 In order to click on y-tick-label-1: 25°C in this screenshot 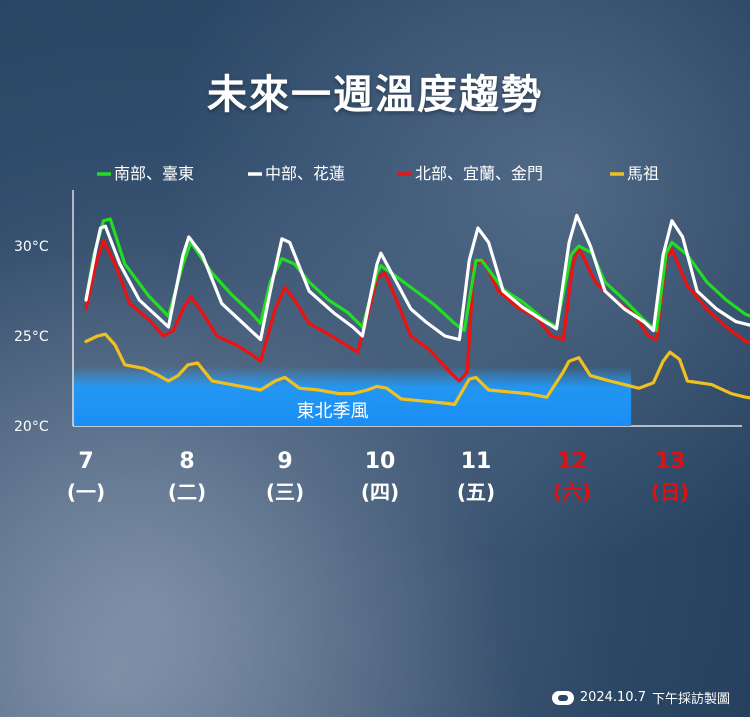, I will do `click(31, 337)`.